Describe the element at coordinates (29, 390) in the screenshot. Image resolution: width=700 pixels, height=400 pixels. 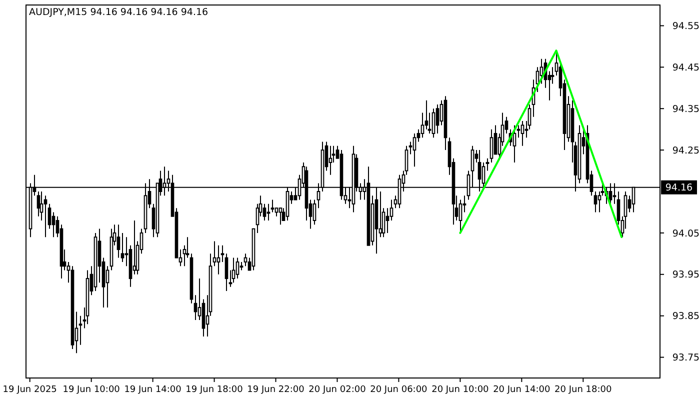
I see `x-tick-label: 19 Jun 2025` at that location.